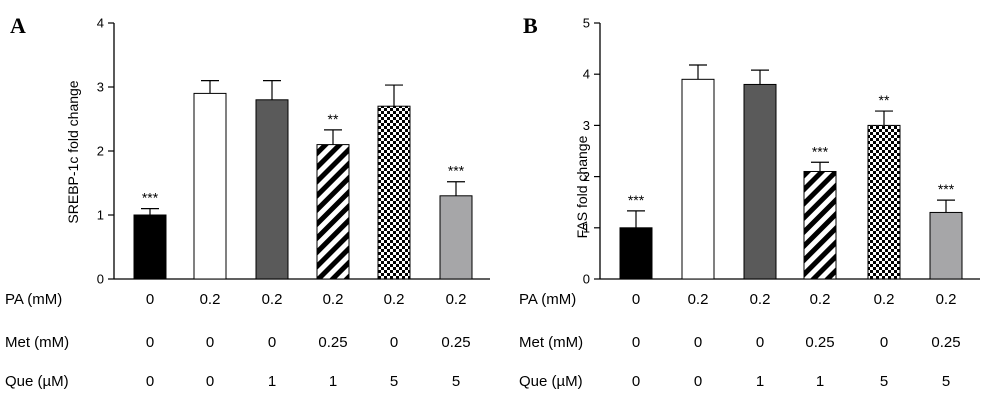  What do you see at coordinates (18, 25) in the screenshot?
I see `panel-label-a: A` at bounding box center [18, 25].